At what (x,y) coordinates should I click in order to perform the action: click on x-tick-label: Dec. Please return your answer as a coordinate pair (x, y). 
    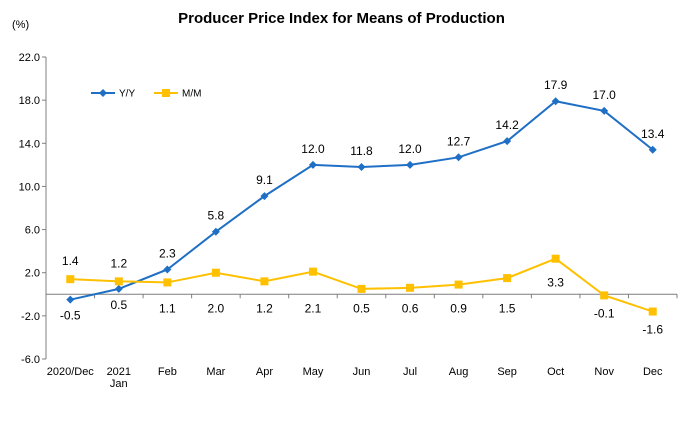
    Looking at the image, I should click on (653, 372).